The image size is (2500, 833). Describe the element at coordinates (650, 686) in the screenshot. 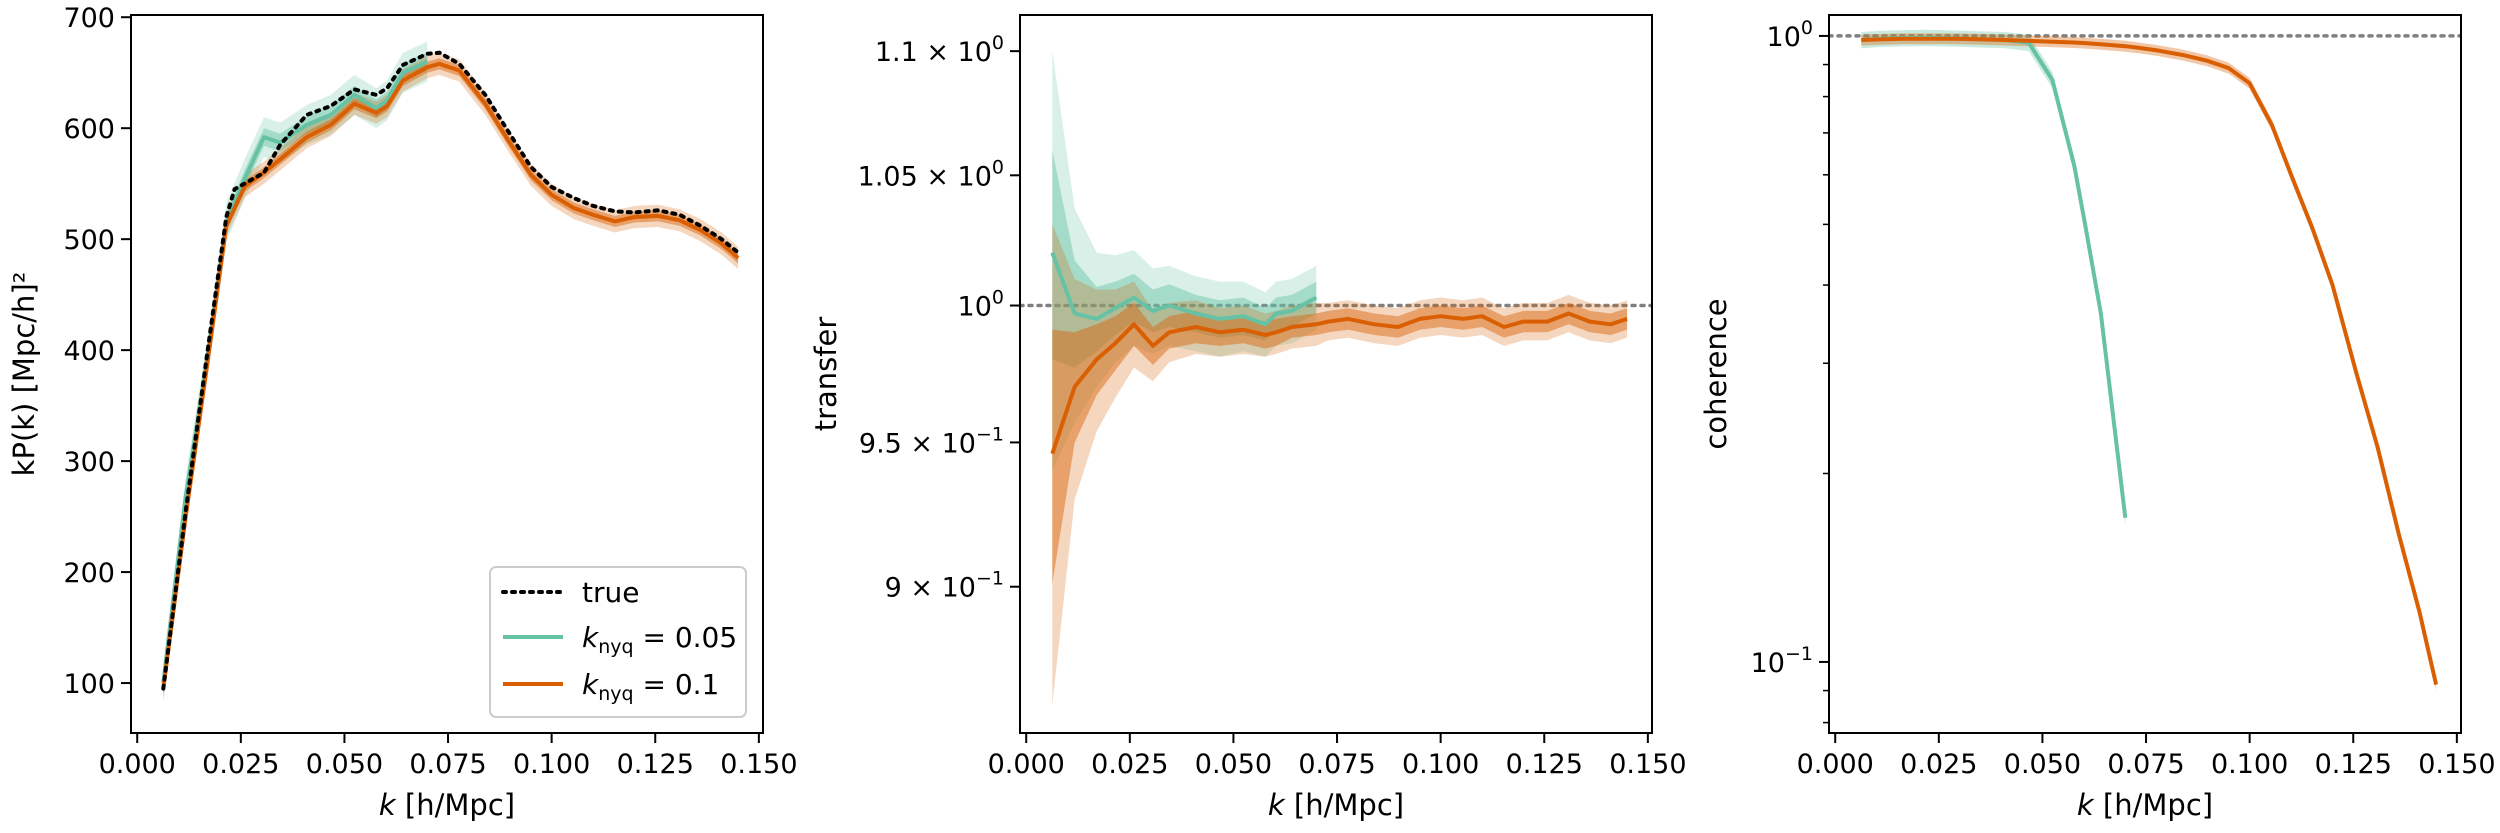

I see `legend-label-k01: knyq = 0.1` at that location.